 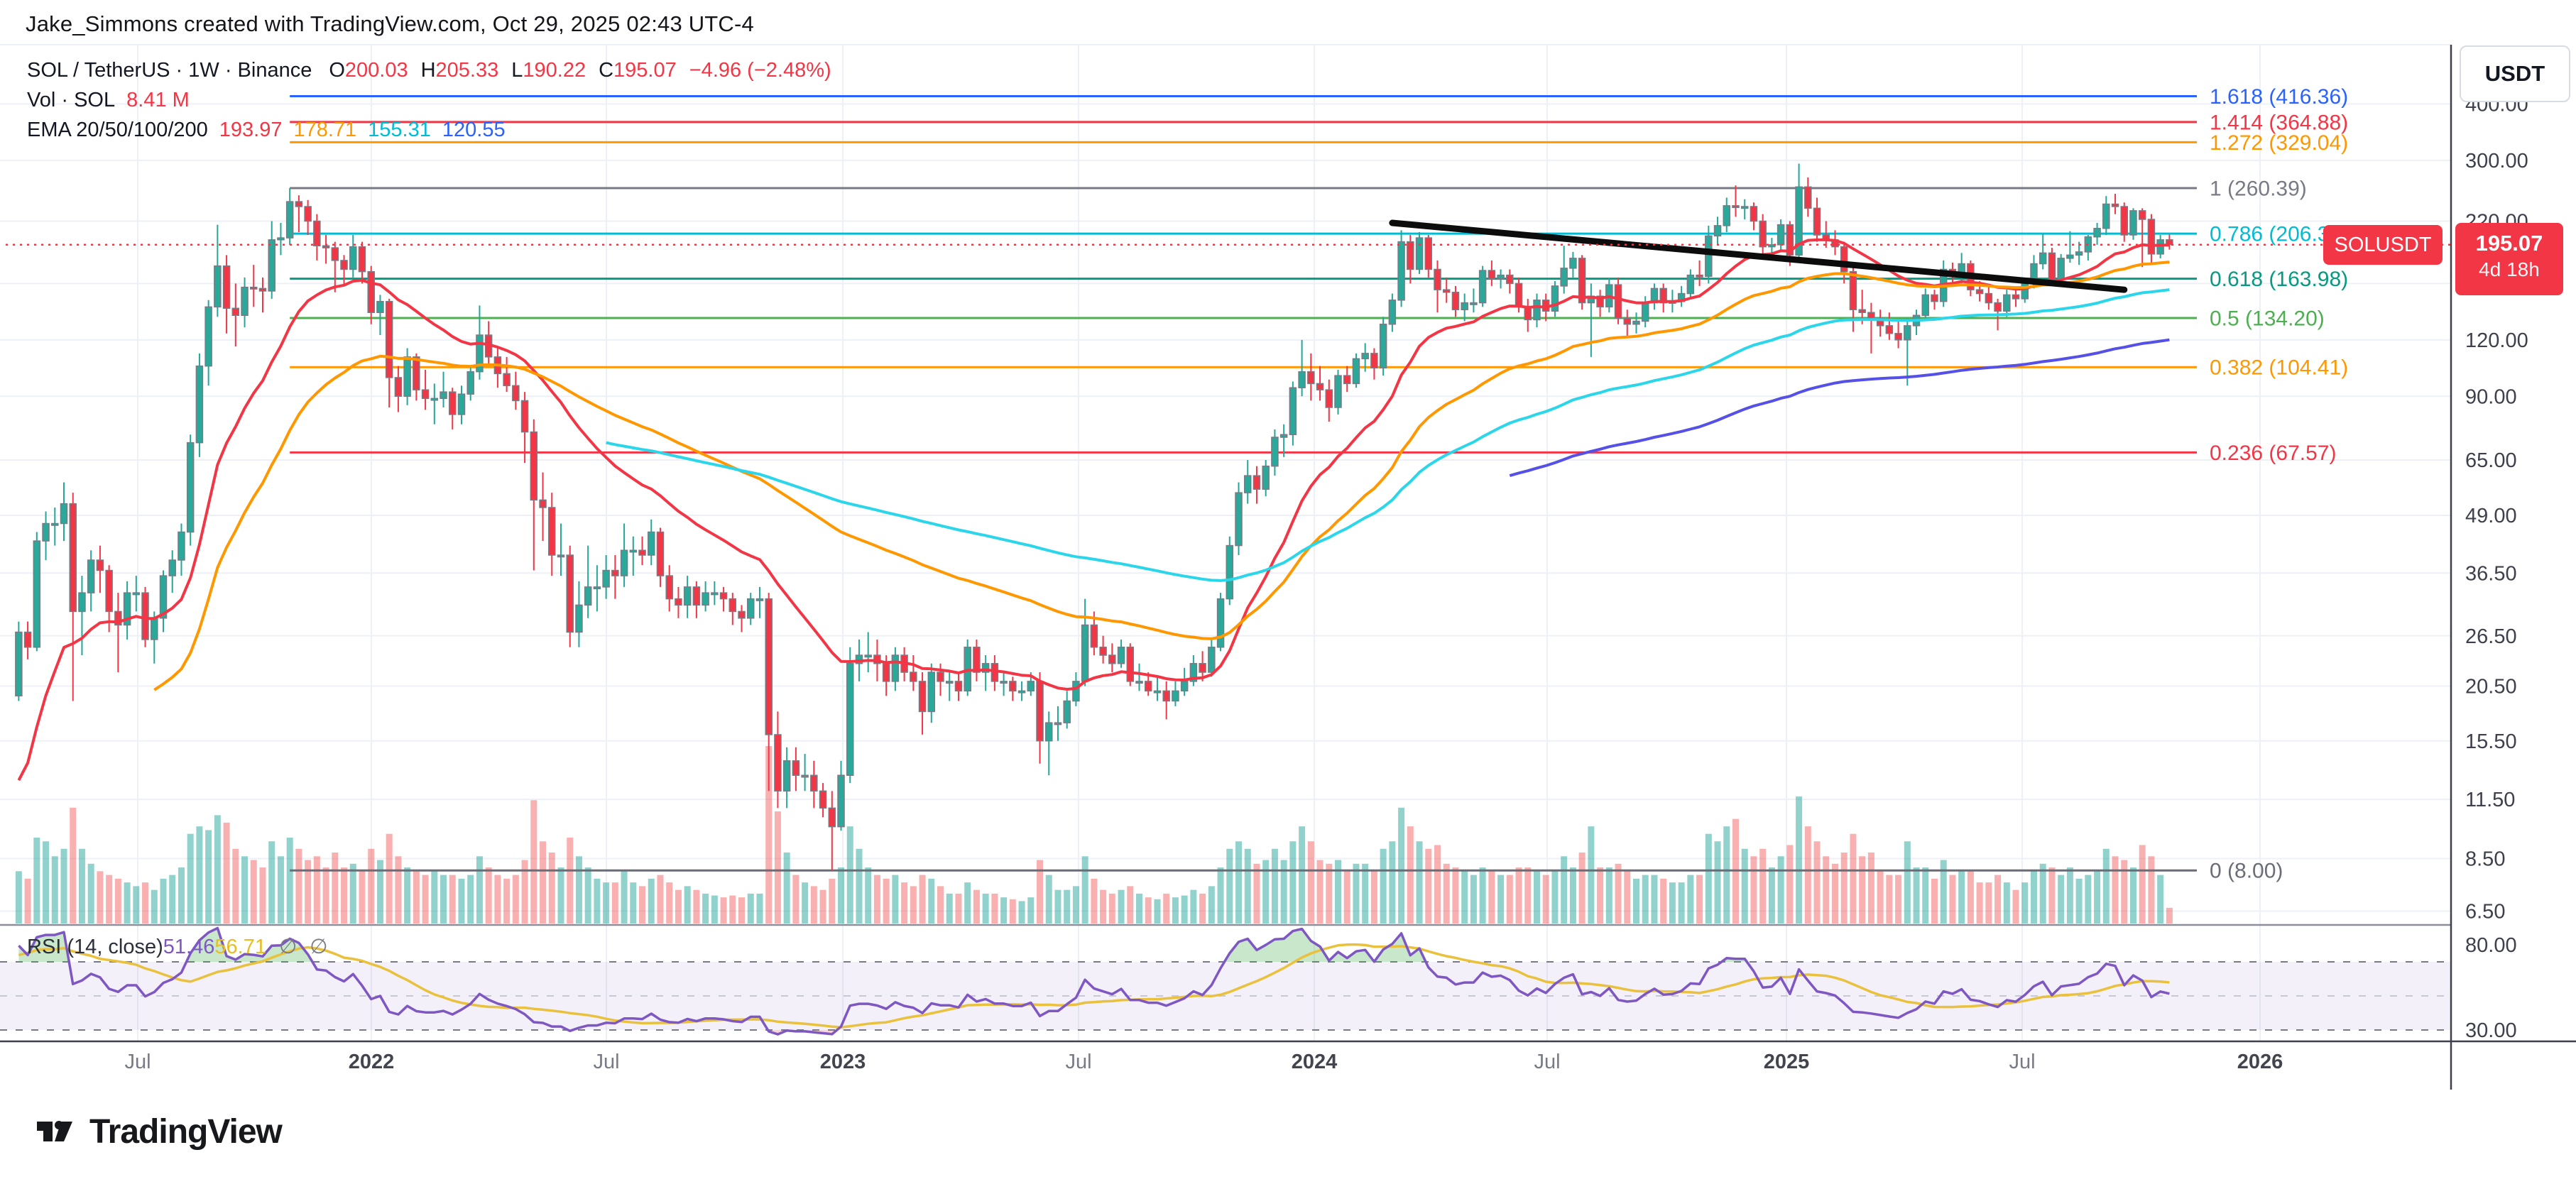 What do you see at coordinates (177, 947) in the screenshot?
I see `rsi-legend-row: RSI (14, close)51.4656.71 ∅ ∅` at bounding box center [177, 947].